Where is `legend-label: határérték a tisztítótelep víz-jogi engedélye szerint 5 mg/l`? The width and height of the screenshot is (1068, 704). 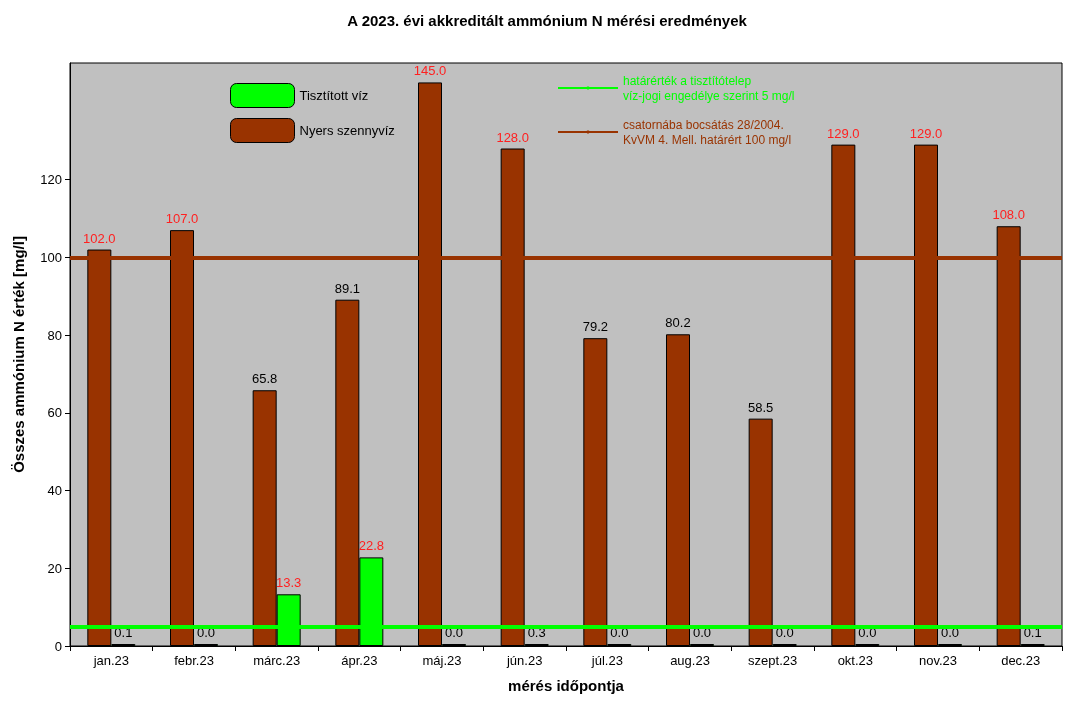 legend-label: határérték a tisztítótelep víz-jogi engedélye szerint 5 mg/l is located at coordinates (709, 88).